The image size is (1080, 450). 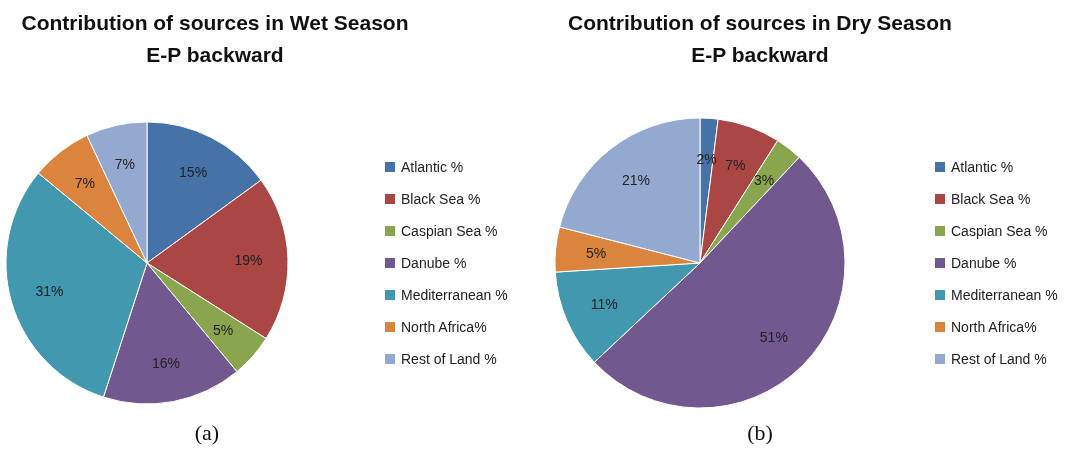 I want to click on text: (a), so click(x=207, y=432).